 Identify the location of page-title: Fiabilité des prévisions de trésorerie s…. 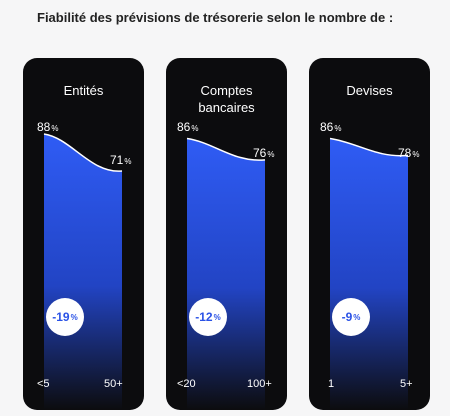
(215, 17).